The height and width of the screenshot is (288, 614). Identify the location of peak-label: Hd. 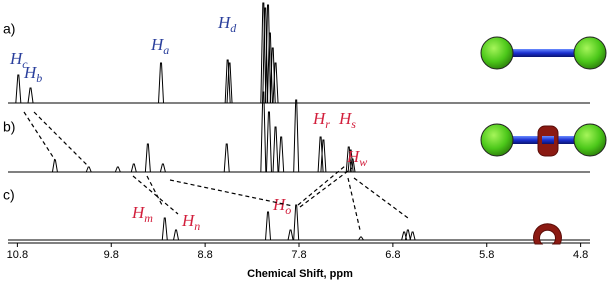
(227, 24).